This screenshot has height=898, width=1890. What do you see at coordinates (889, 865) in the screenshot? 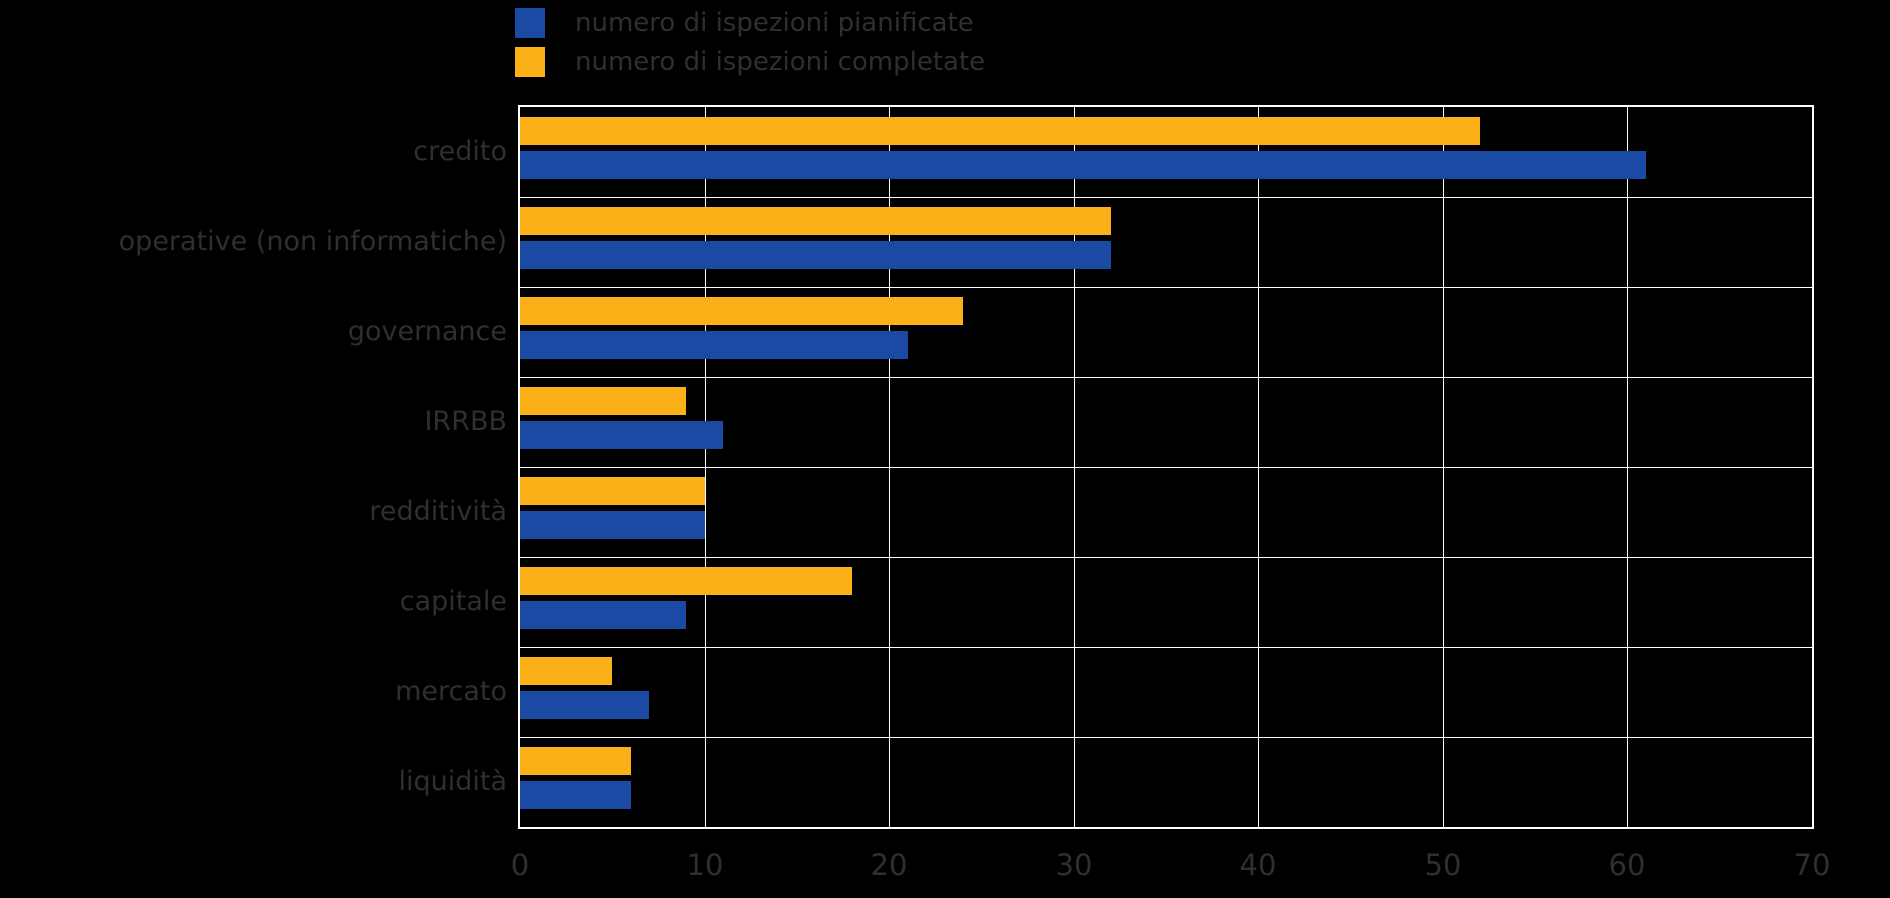
I see `x-tick-label: 20` at bounding box center [889, 865].